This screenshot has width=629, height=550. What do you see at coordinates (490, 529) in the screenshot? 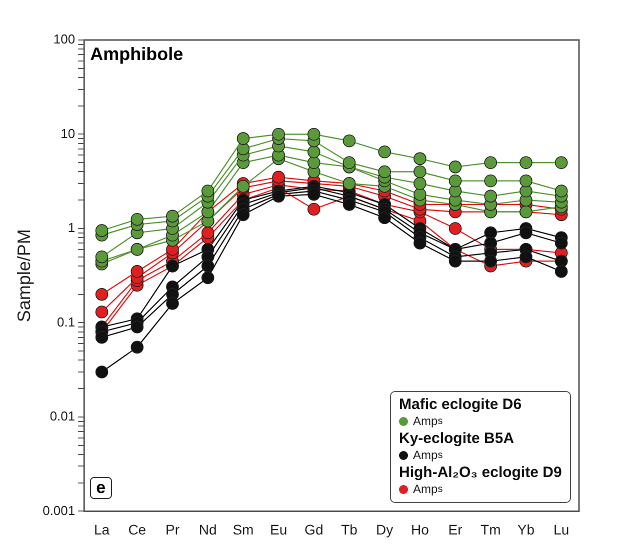
I see `x-tick-label: Tm` at bounding box center [490, 529].